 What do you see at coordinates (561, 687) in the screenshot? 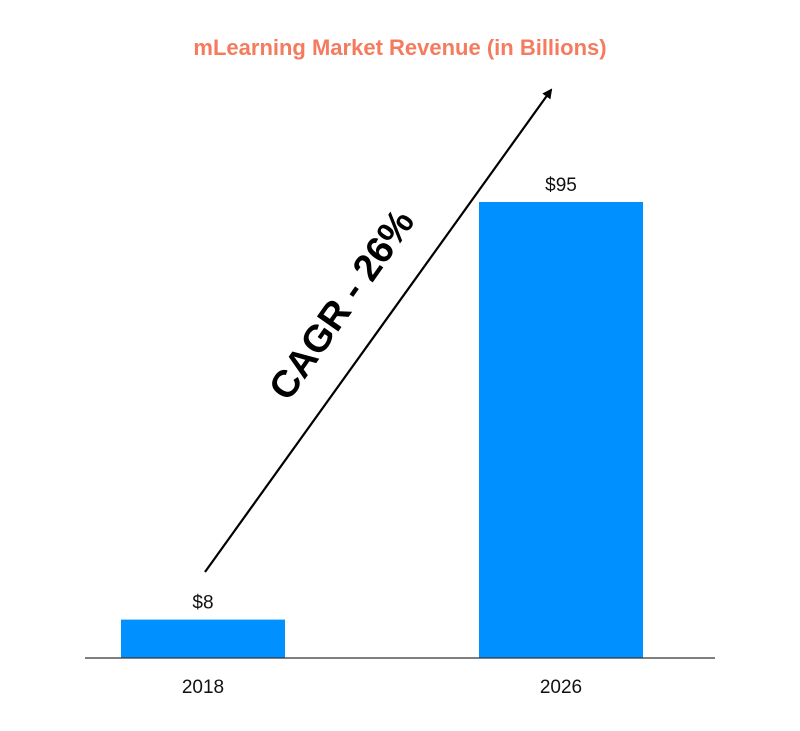
I see `x-tick-label-2026: 2026` at bounding box center [561, 687].